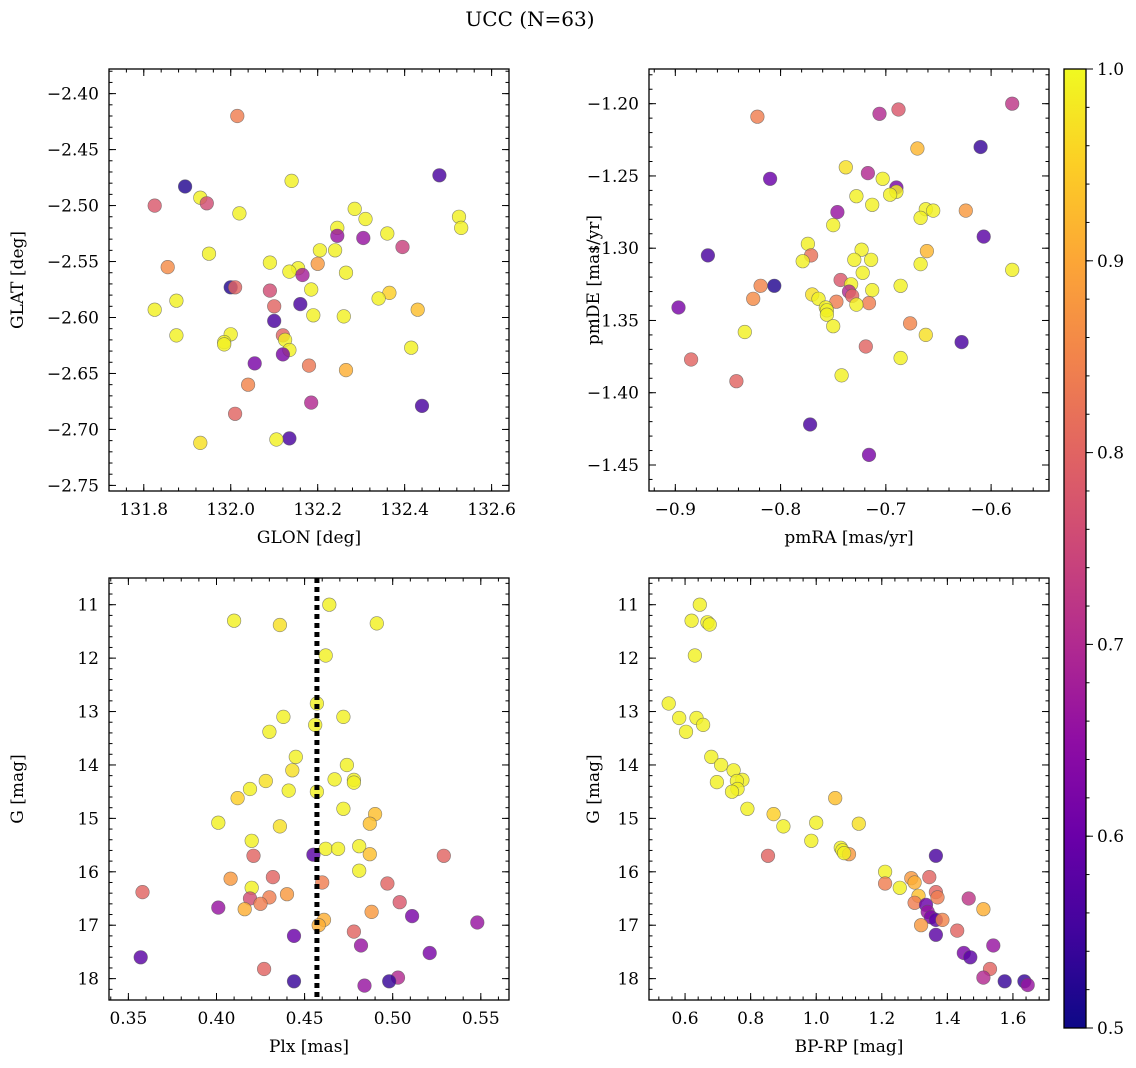 This screenshot has width=1136, height=1068. What do you see at coordinates (848, 538) in the screenshot?
I see `x-axis-label: pmRA [mas/yr]` at bounding box center [848, 538].